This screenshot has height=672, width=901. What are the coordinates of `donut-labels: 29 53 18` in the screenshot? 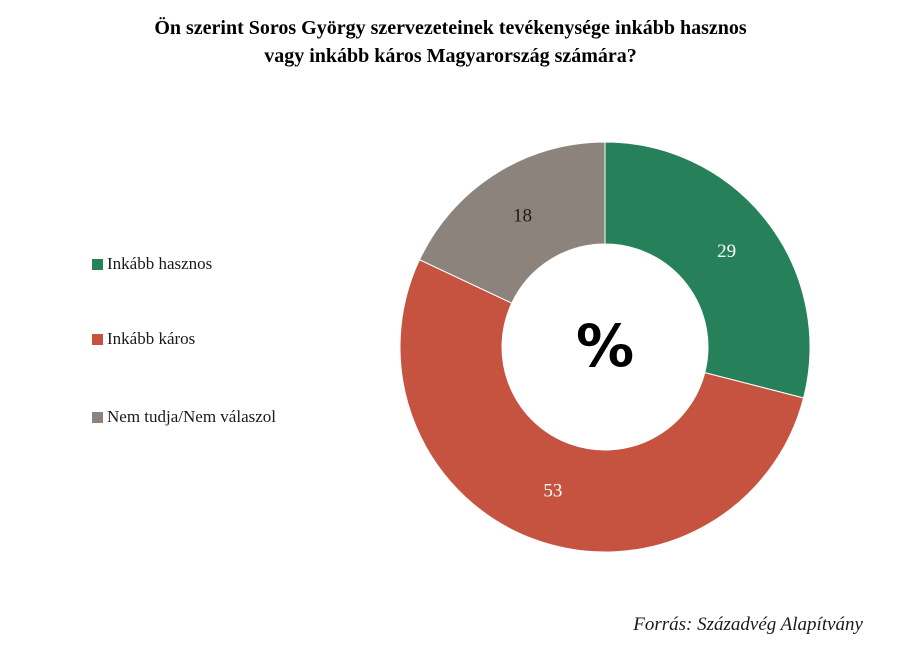 It's located at (624, 353).